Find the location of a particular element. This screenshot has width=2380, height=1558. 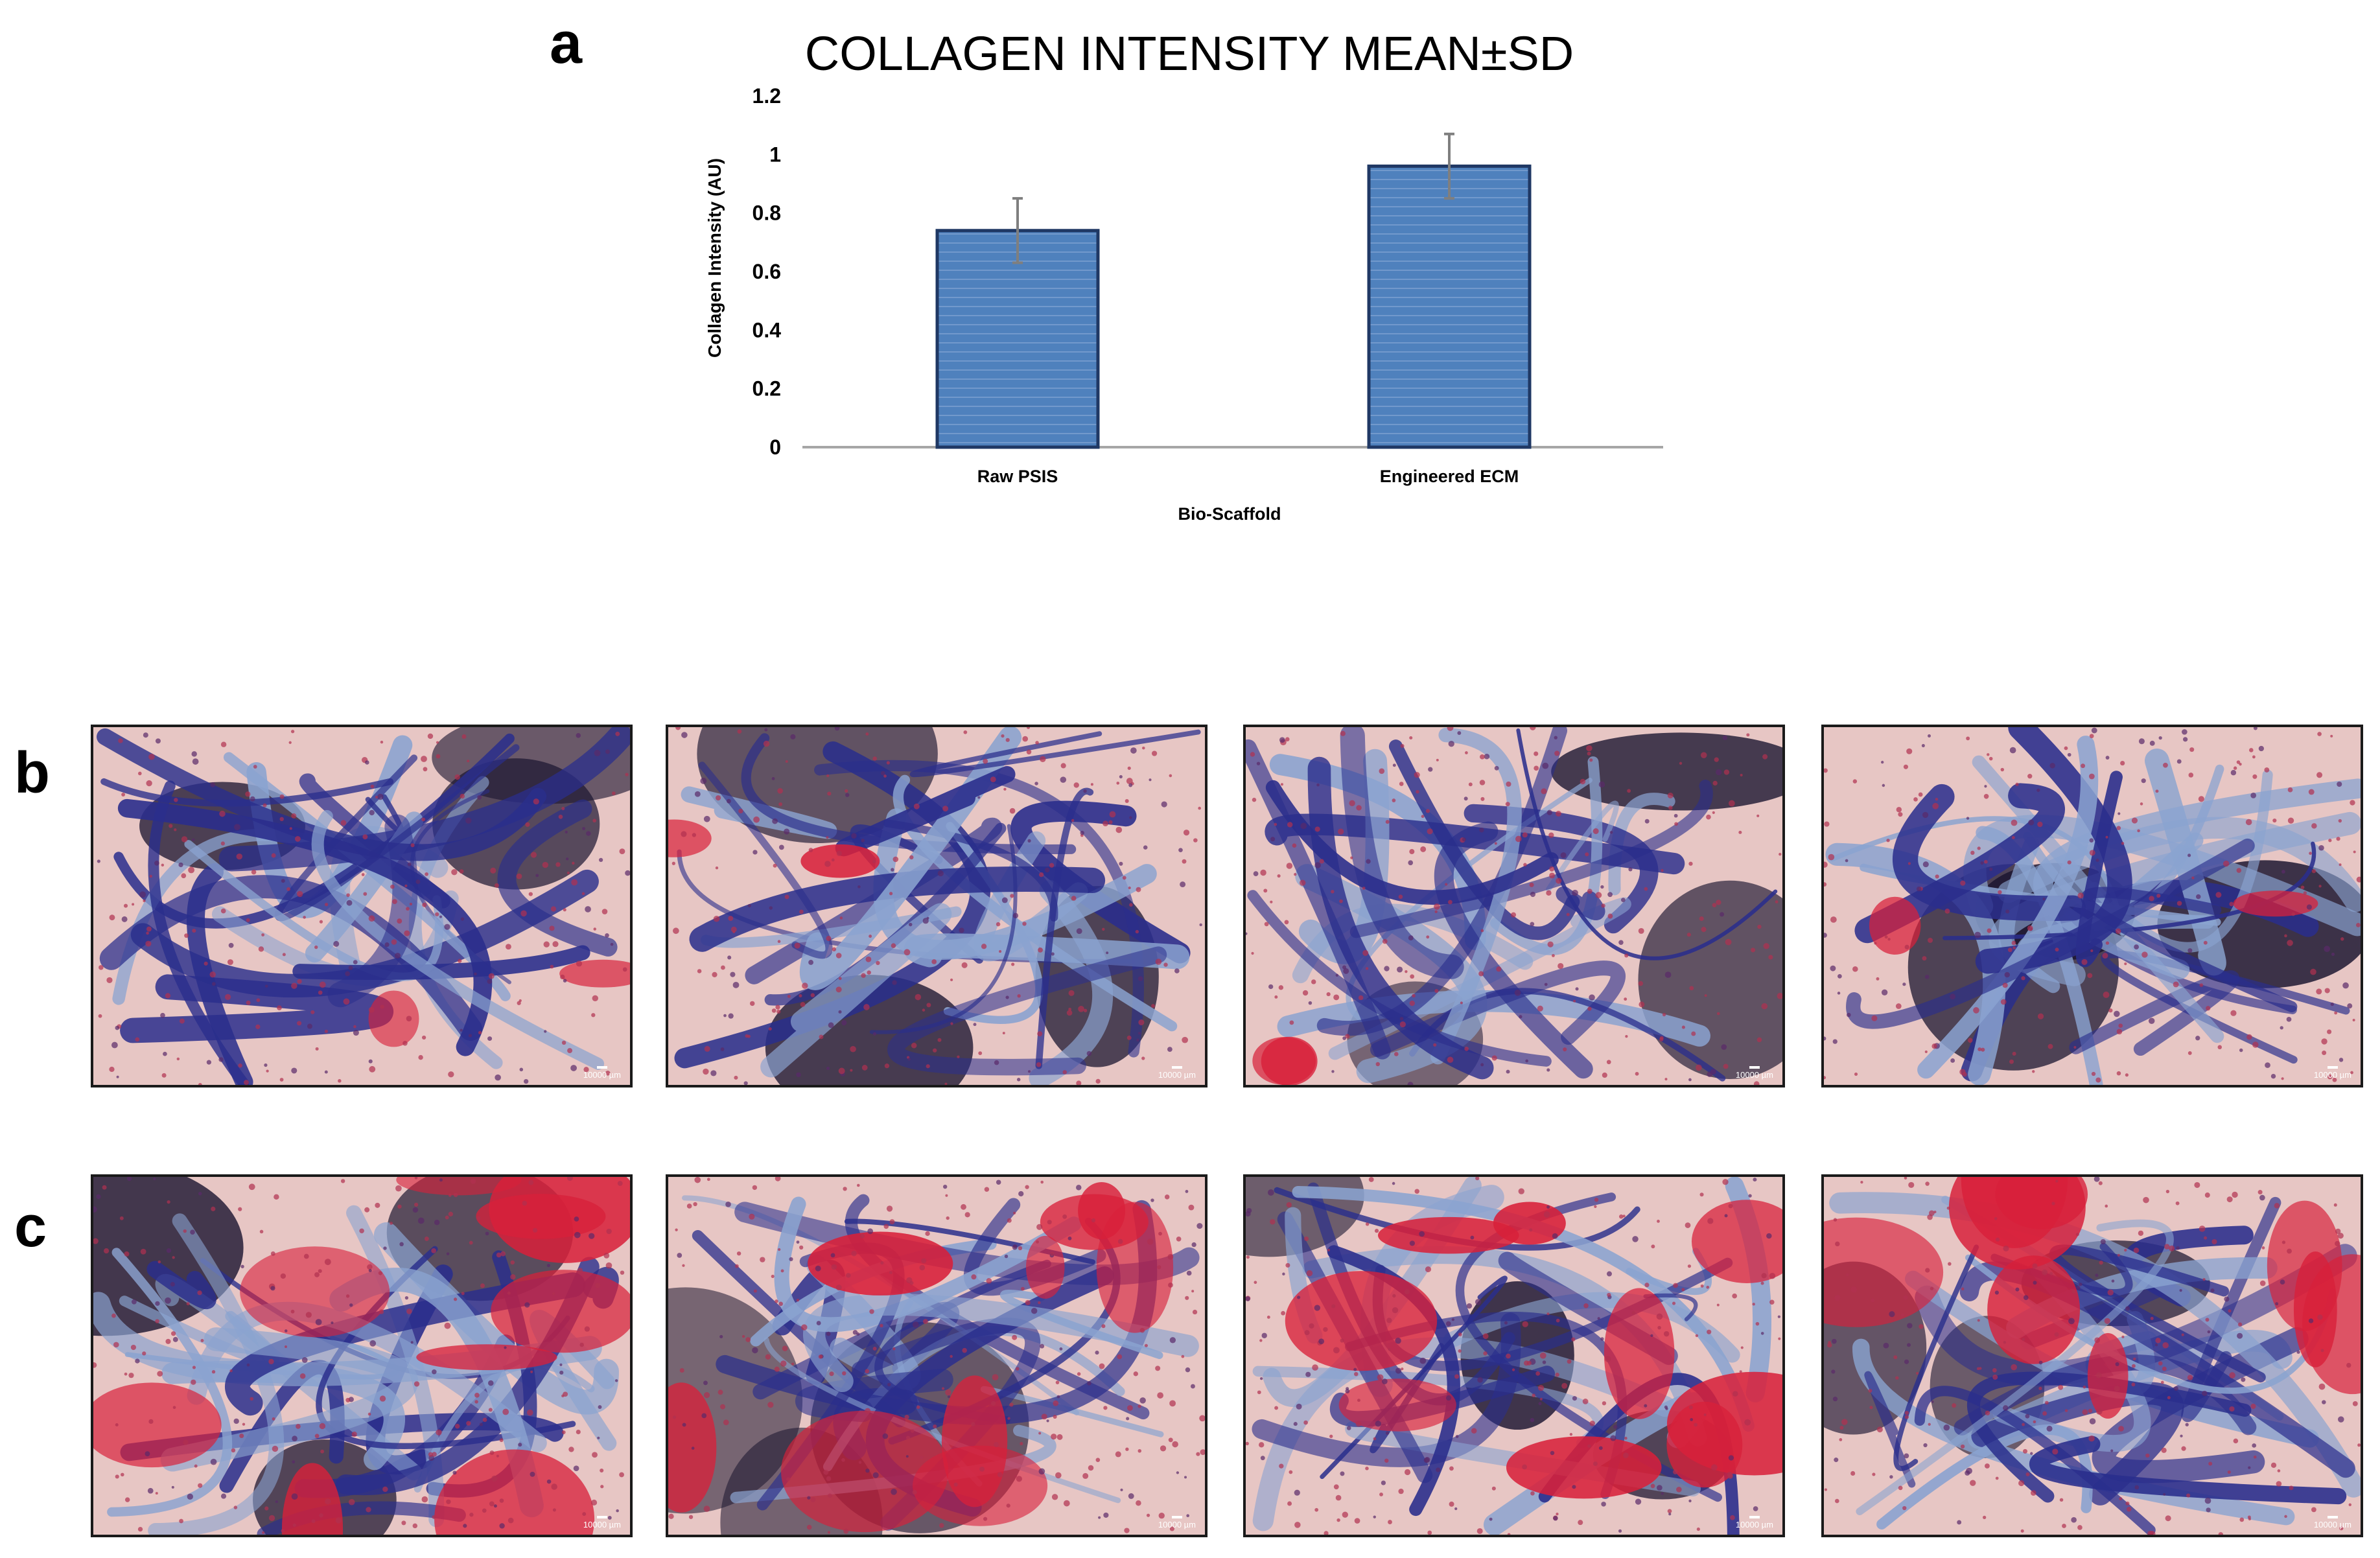

micrograph-c-2: 10000 µm is located at coordinates (937, 1355).